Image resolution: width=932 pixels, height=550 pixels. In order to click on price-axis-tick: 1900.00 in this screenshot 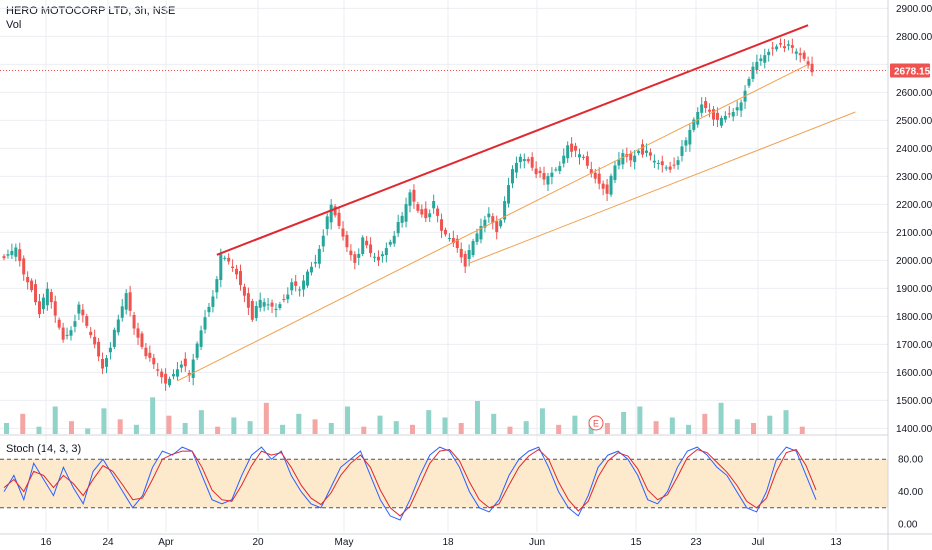, I will do `click(914, 289)`.